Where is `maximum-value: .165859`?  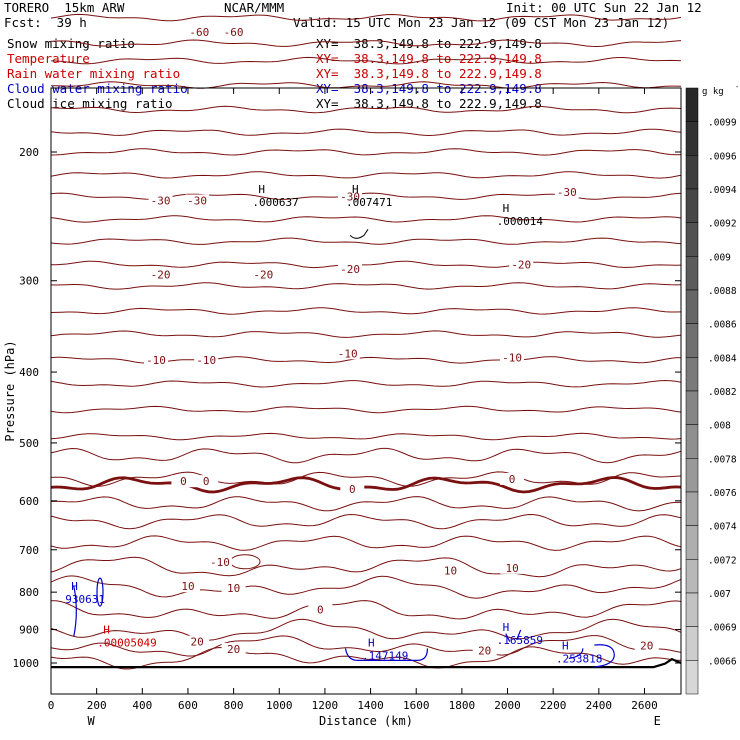 maximum-value: .165859 is located at coordinates (520, 640).